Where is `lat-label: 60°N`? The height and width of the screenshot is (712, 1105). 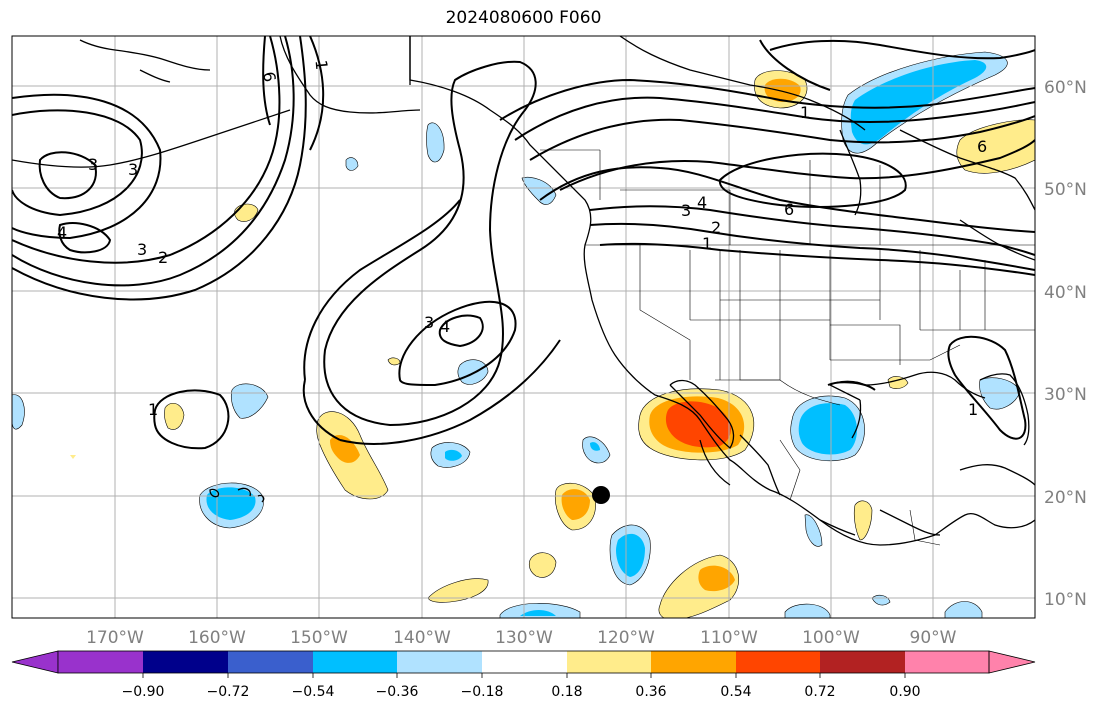 lat-label: 60°N is located at coordinates (1065, 88).